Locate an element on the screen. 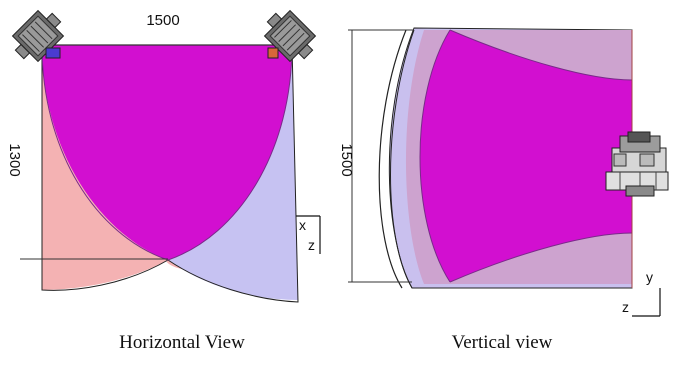 Image resolution: width=673 pixels, height=365 pixels. width-label: 1500 is located at coordinates (162, 20).